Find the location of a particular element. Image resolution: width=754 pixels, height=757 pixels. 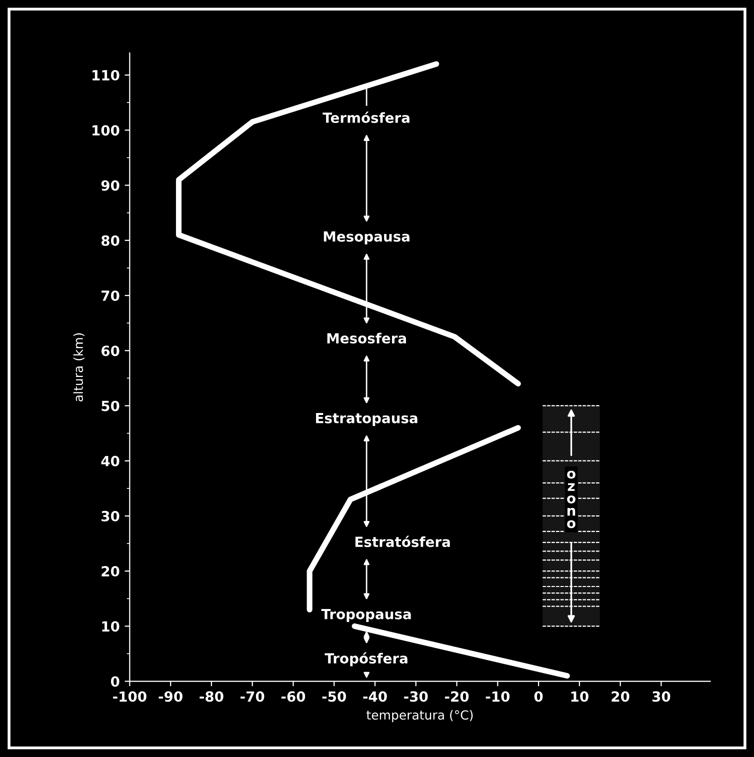

y-tick-label: 20 is located at coordinates (111, 571).